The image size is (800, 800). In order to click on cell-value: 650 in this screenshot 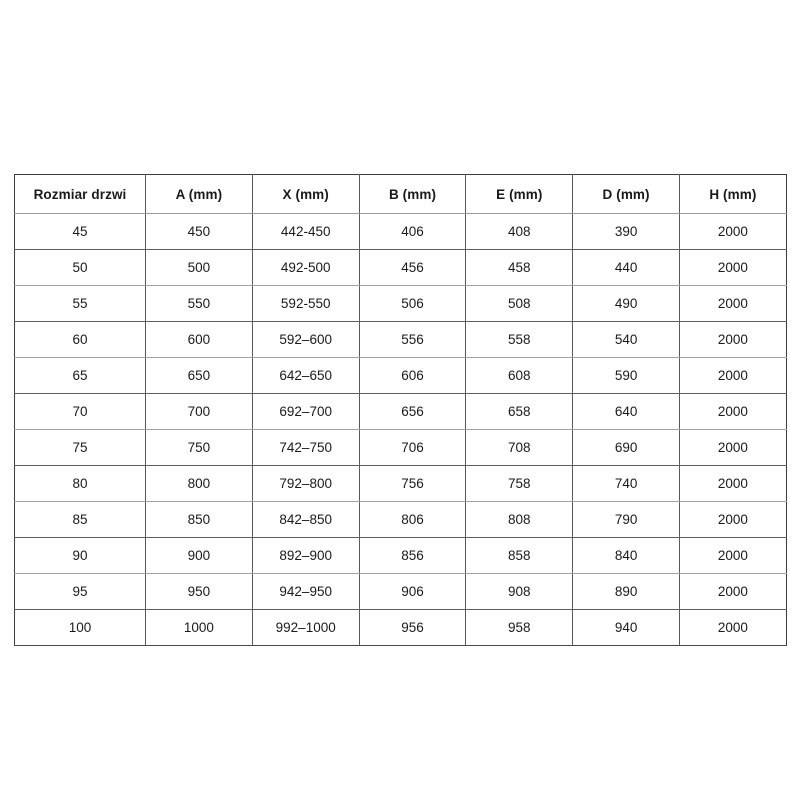, I will do `click(199, 375)`.